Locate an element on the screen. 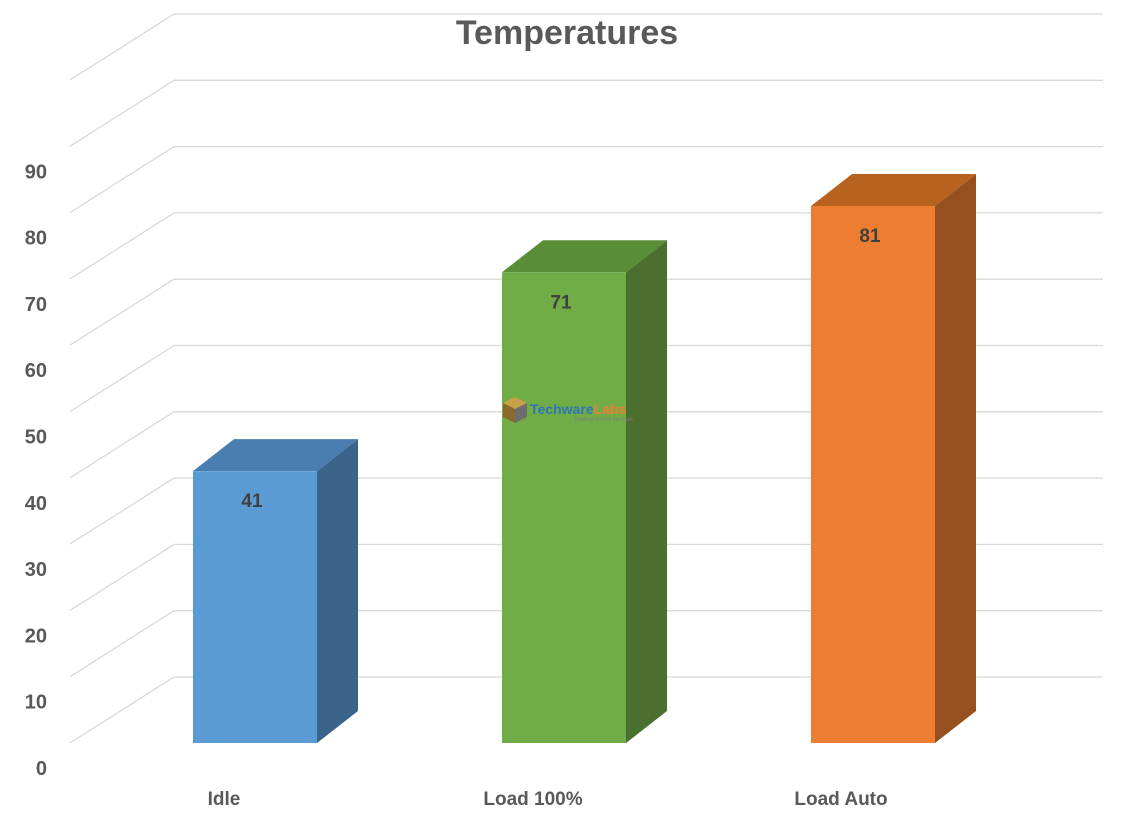  y-tick-label: 70 is located at coordinates (36, 305).